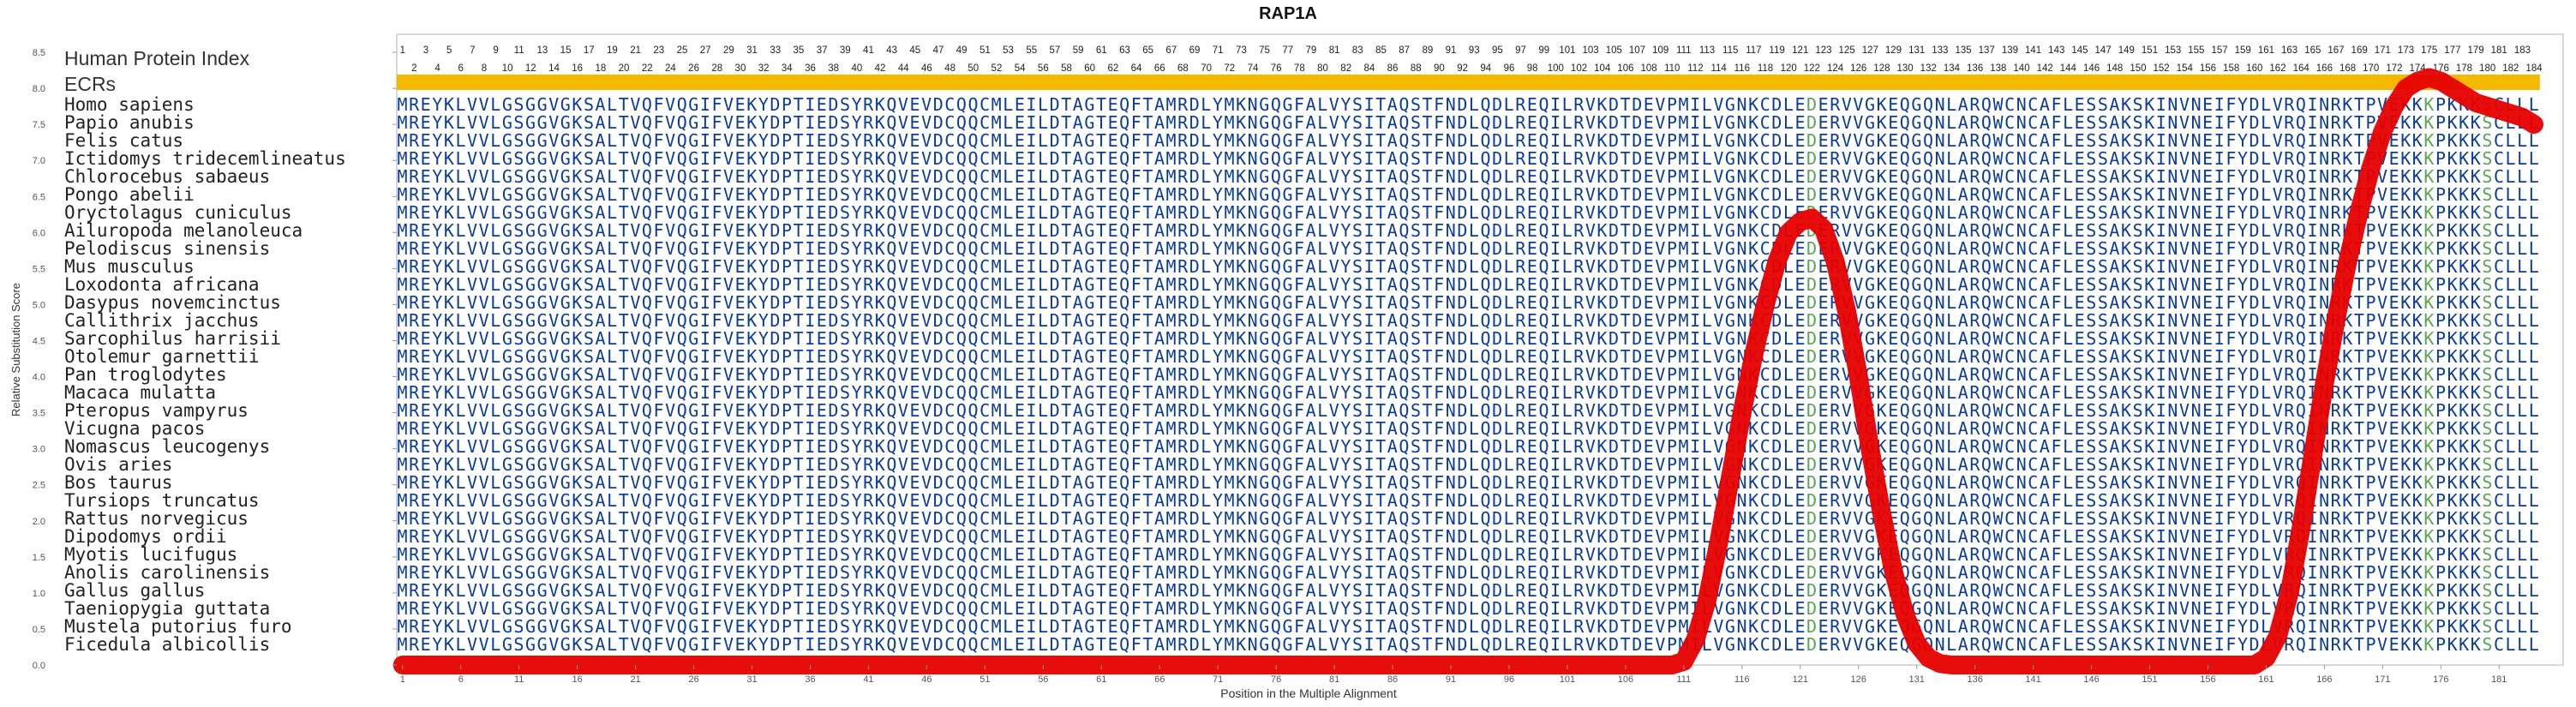 Image resolution: width=2576 pixels, height=707 pixels. I want to click on ecr-segment, so click(1468, 82).